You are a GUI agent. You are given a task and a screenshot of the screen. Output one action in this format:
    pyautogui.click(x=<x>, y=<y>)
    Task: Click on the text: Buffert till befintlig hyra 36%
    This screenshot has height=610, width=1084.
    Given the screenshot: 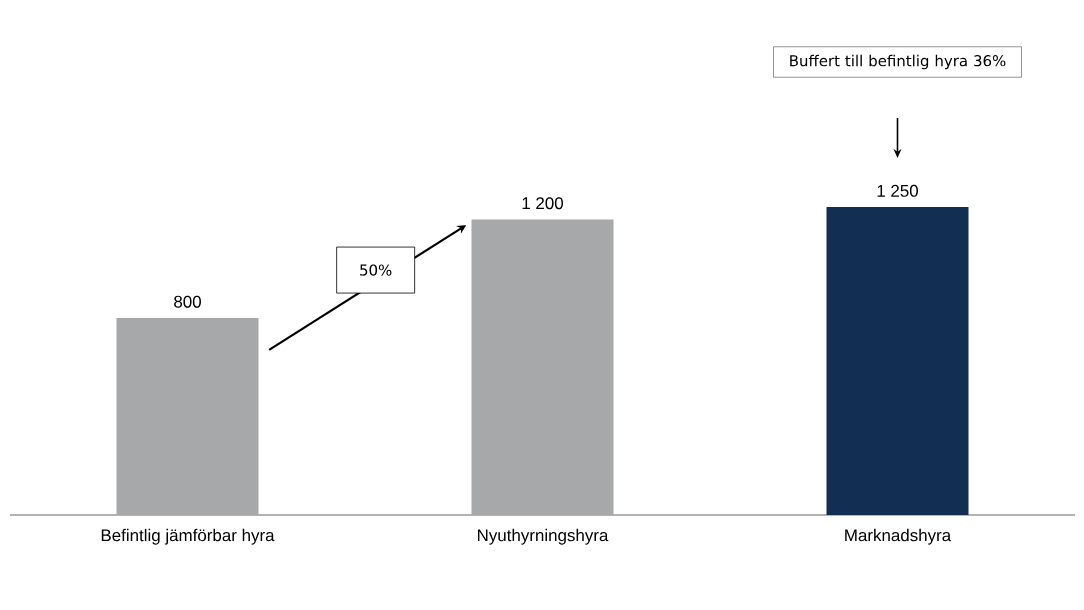 What is the action you would take?
    pyautogui.click(x=898, y=62)
    